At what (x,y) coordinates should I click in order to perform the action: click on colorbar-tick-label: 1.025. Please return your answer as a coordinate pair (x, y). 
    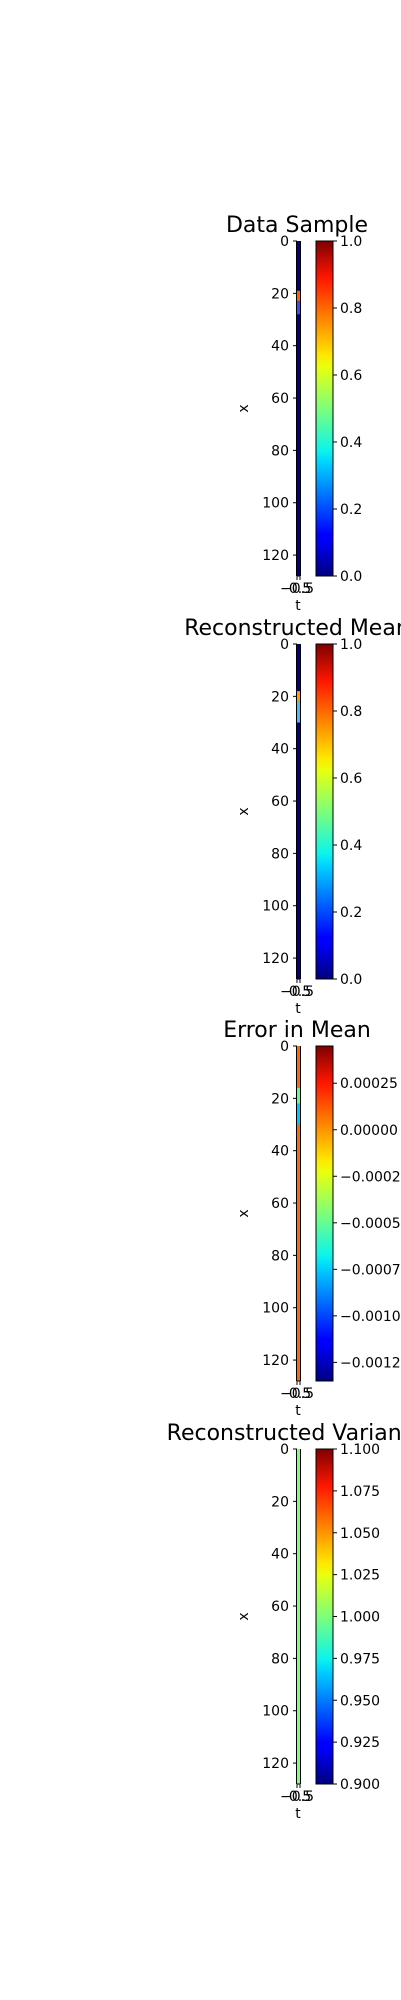
    Looking at the image, I should click on (360, 1576).